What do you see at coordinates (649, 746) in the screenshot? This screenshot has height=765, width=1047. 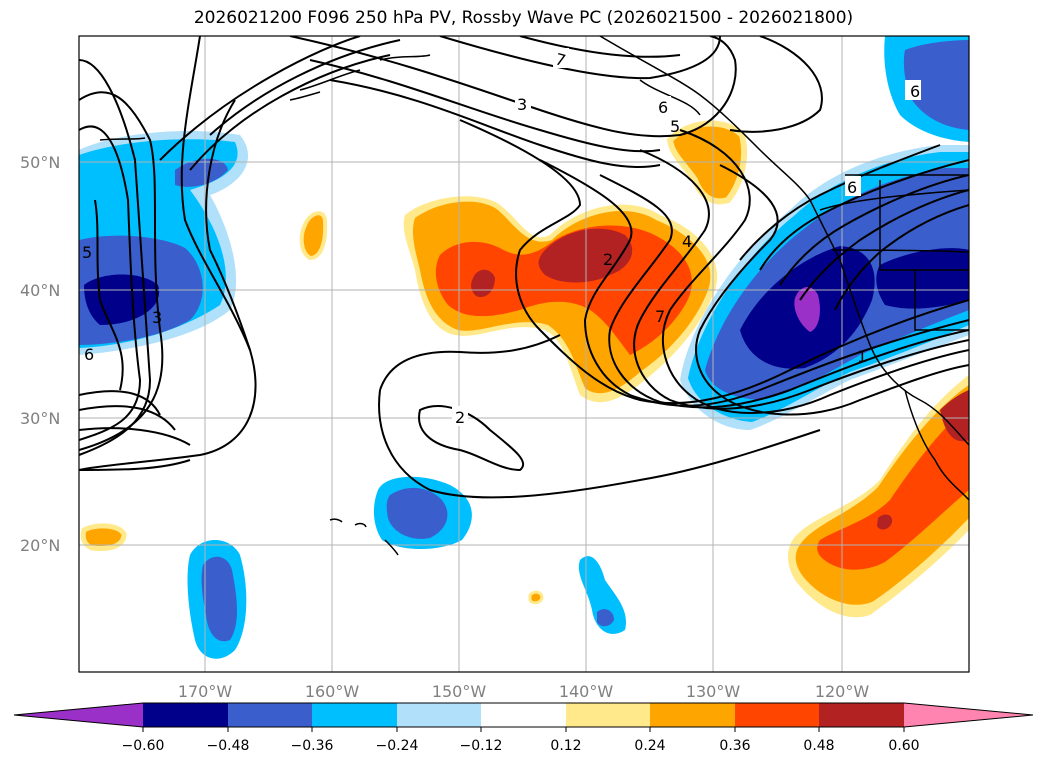 I see `colorbar-tick-label: 0.24` at bounding box center [649, 746].